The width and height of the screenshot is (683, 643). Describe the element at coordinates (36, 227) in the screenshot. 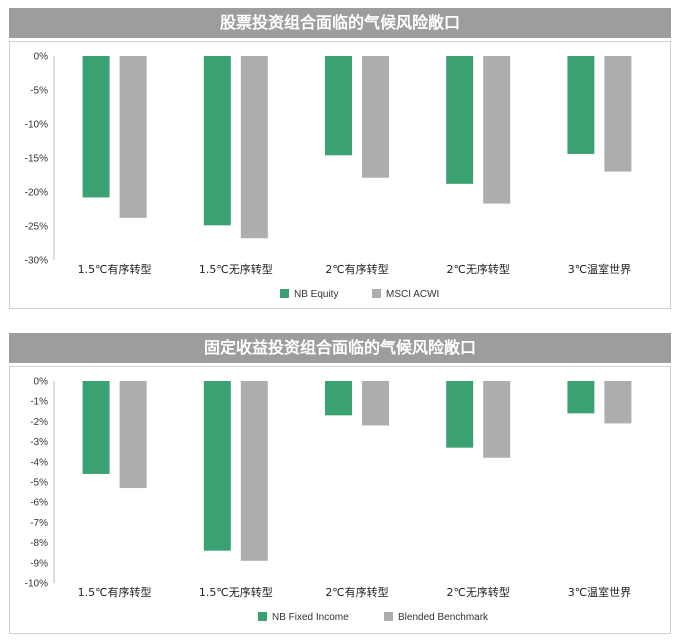

I see `equity-y-tick-label: -25%` at that location.